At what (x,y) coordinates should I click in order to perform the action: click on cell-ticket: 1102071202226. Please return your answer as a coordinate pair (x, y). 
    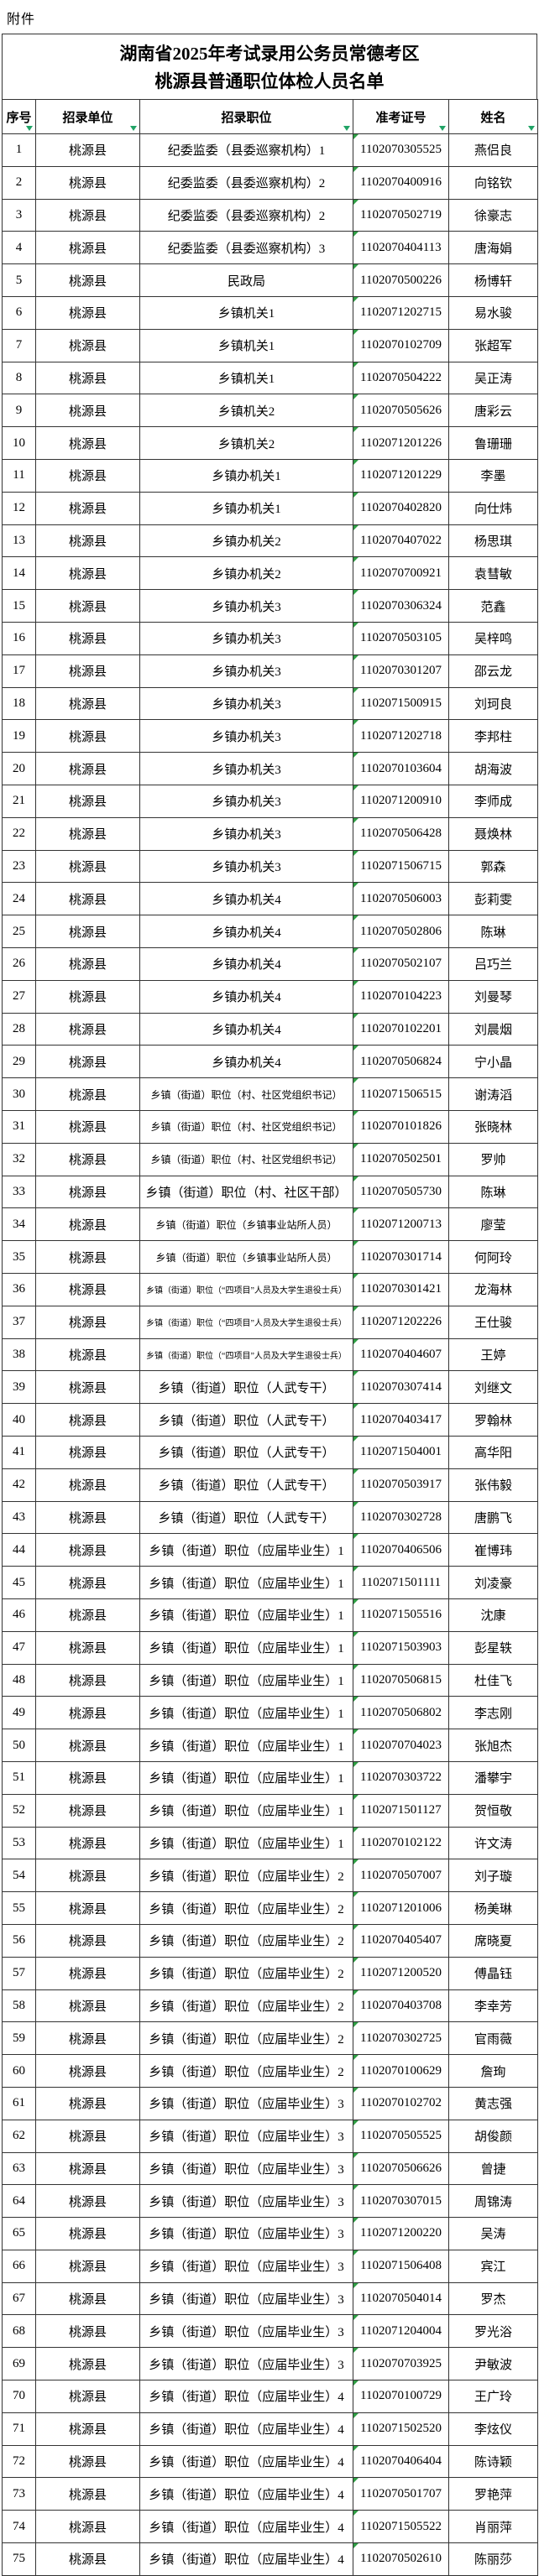
    Looking at the image, I should click on (401, 1322).